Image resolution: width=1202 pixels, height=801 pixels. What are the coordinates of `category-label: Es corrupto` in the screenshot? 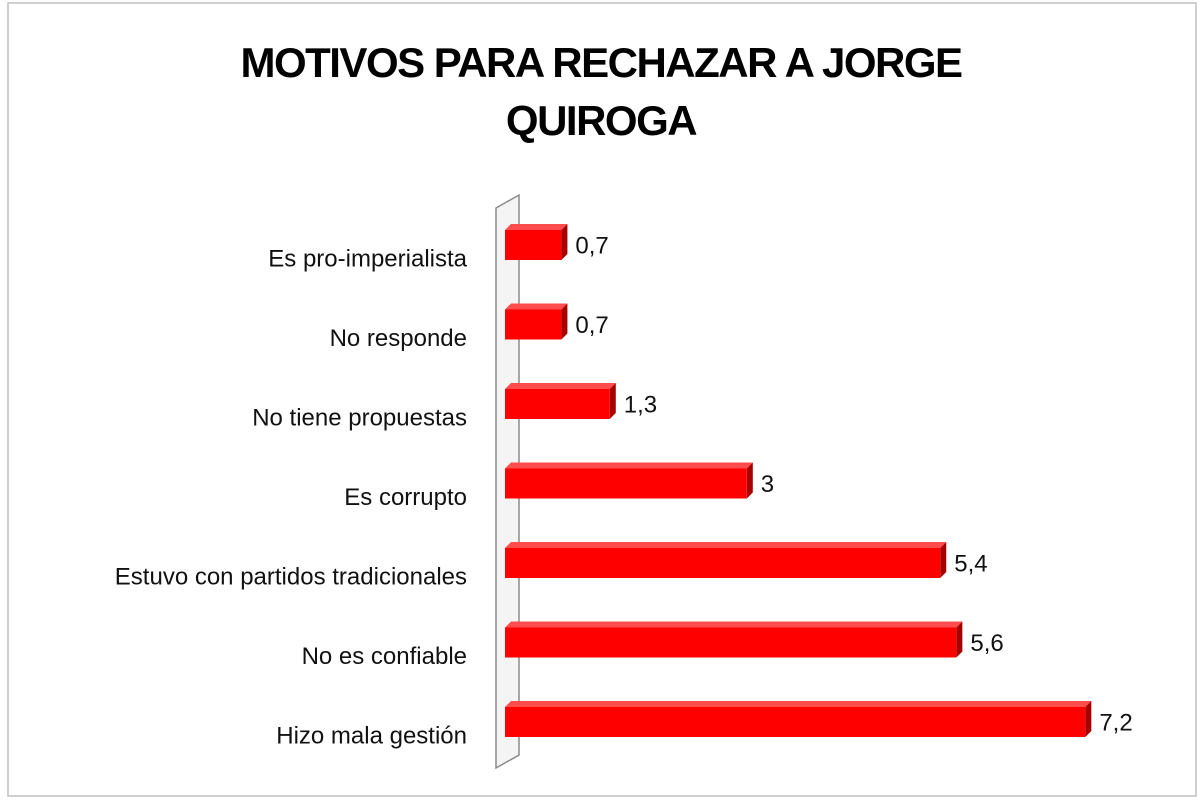 It's located at (405, 497).